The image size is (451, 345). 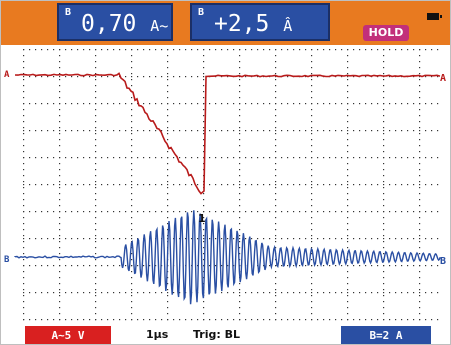 I want to click on timebase-label: 1µs, so click(x=157, y=334).